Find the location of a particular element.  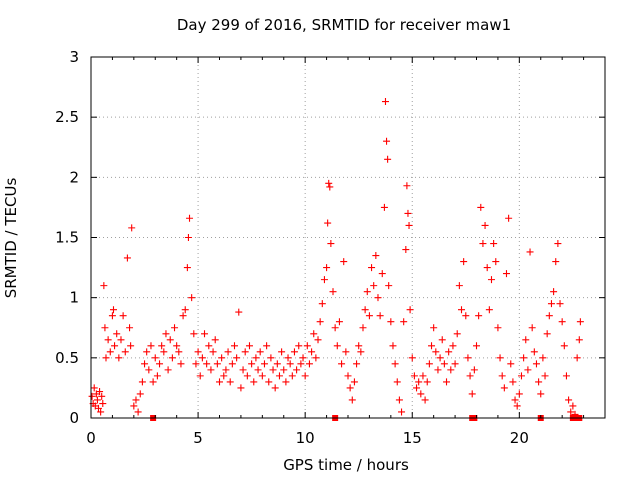

x-tick-labels: 0 5 10 15 20 is located at coordinates (307, 438).